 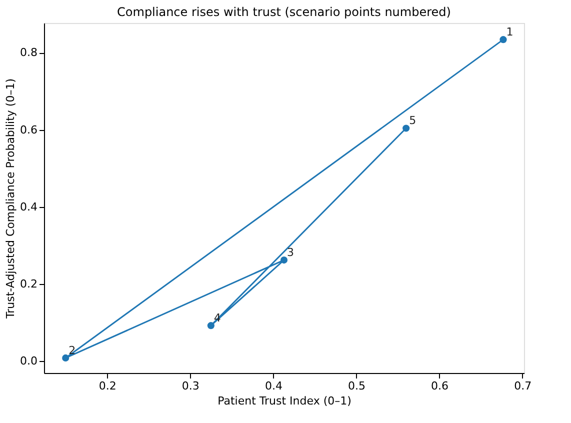 What do you see at coordinates (29, 283) in the screenshot?
I see `y-tick-label: 0.2` at bounding box center [29, 283].